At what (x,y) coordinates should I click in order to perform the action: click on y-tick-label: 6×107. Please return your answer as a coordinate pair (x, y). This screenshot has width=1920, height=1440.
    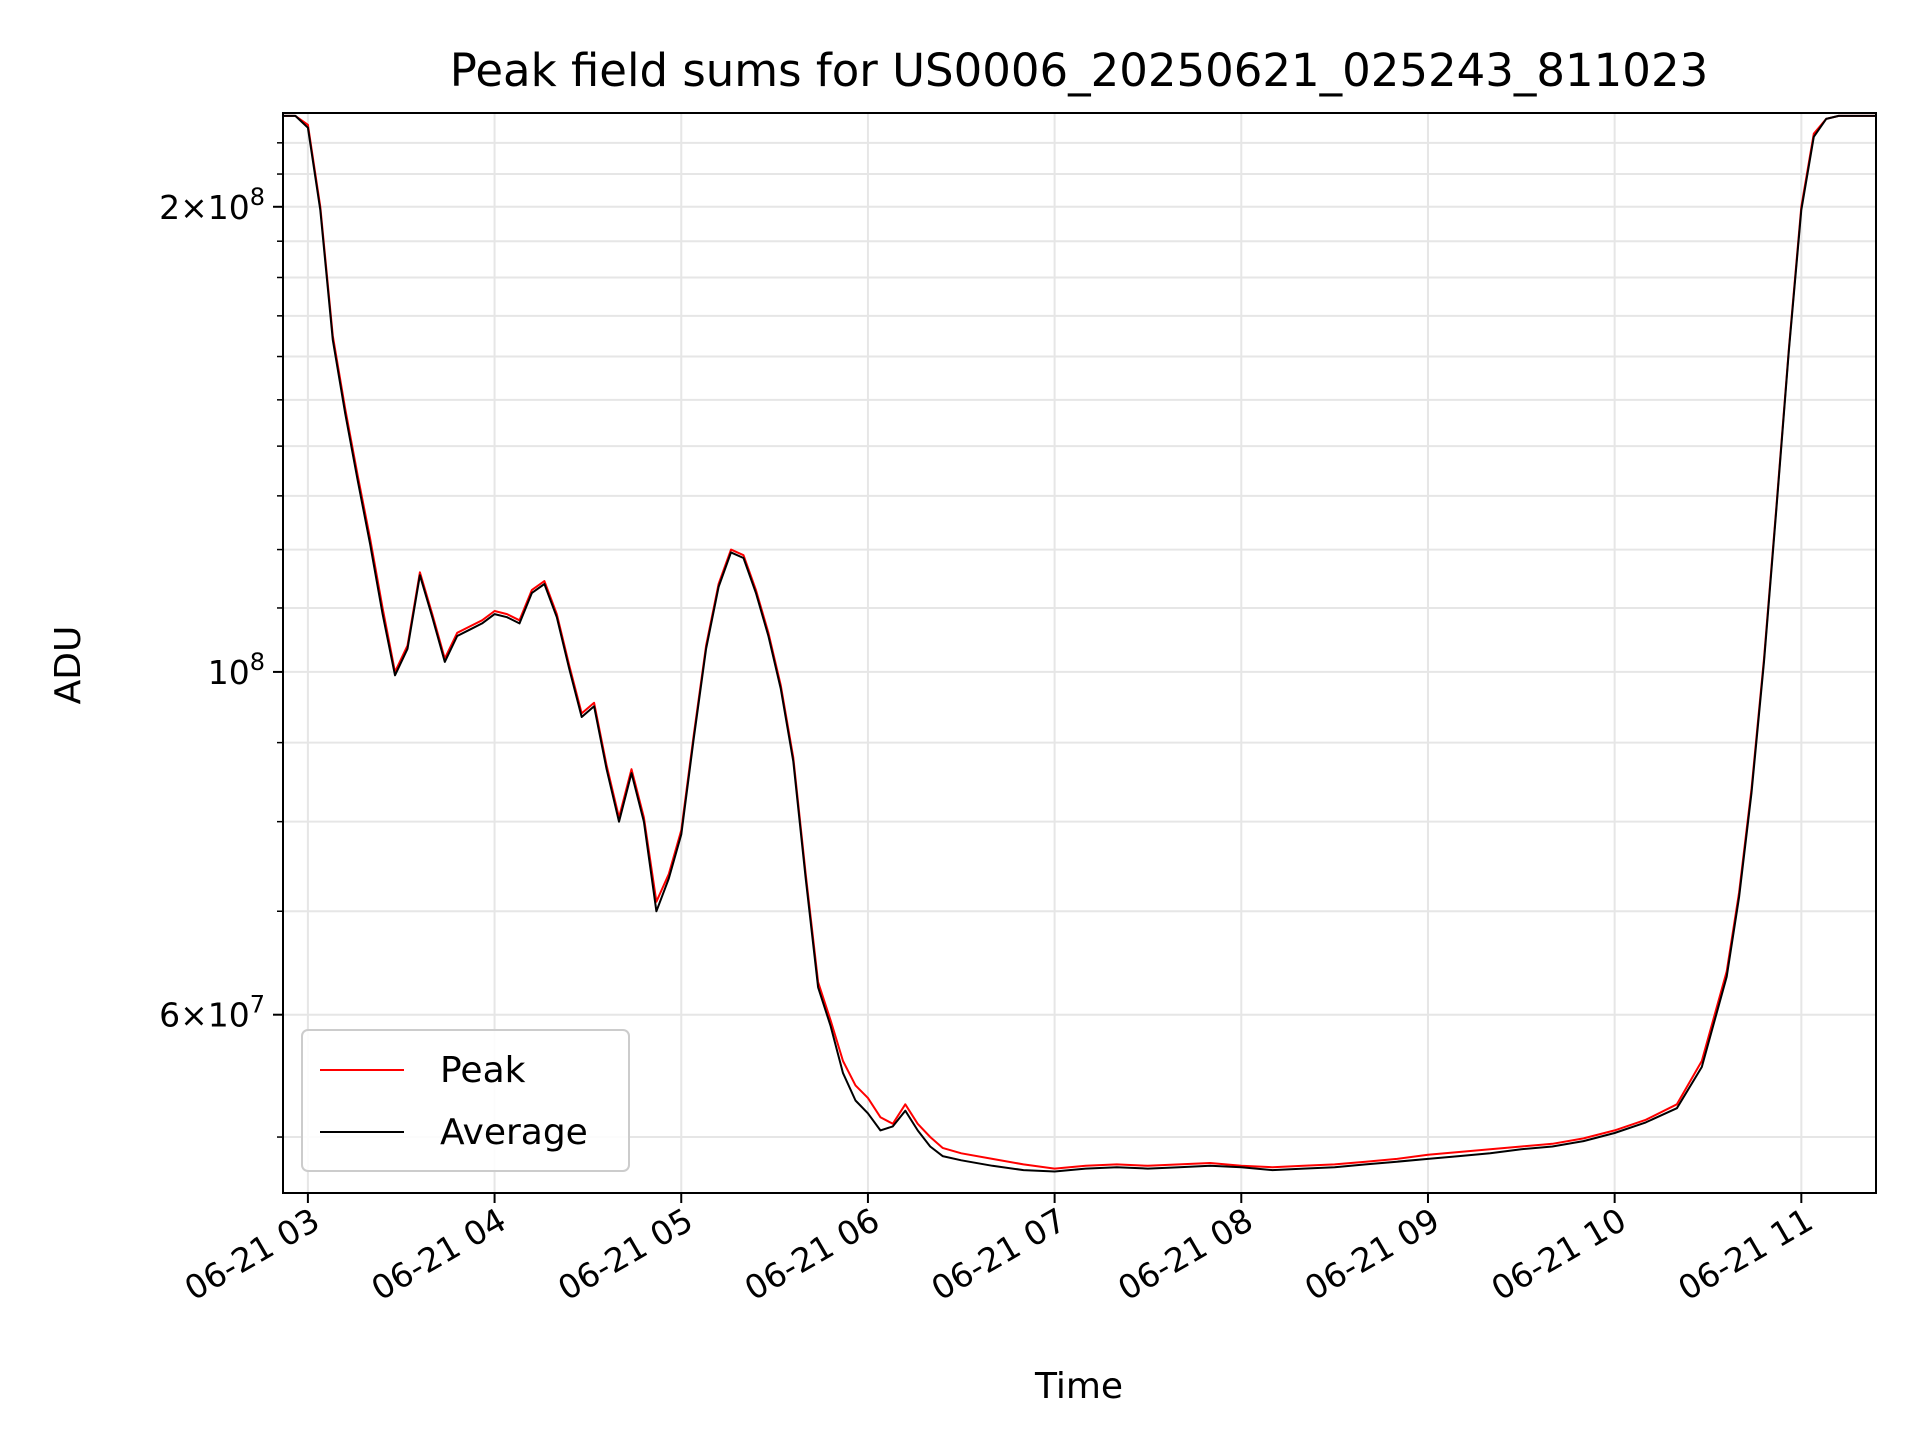
    Looking at the image, I should click on (212, 1013).